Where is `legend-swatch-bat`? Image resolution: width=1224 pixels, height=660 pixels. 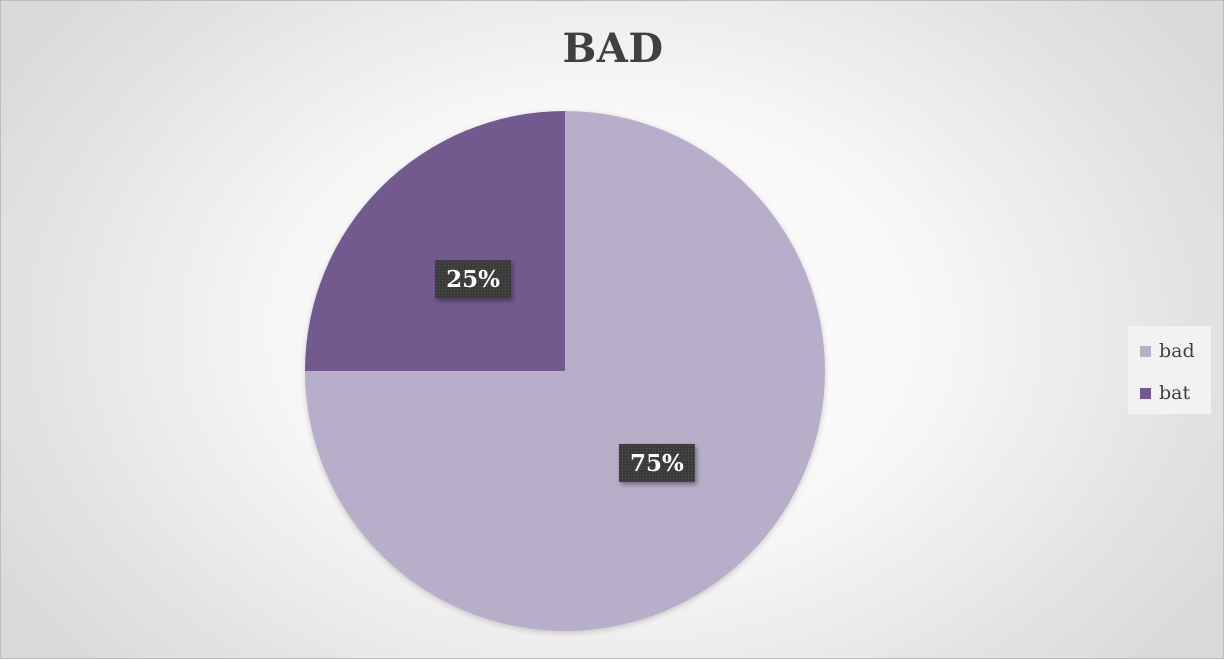 legend-swatch-bat is located at coordinates (1145, 393).